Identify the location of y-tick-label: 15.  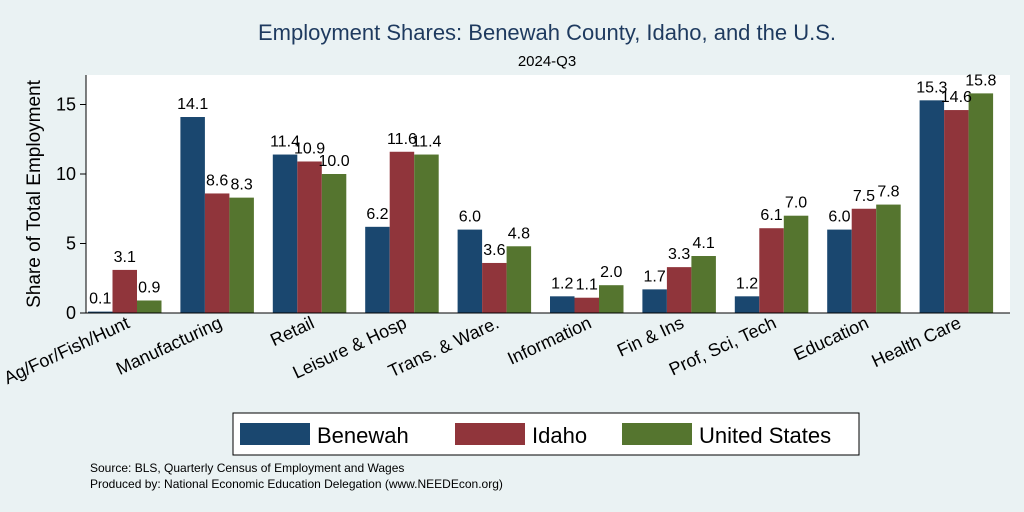
(66, 105).